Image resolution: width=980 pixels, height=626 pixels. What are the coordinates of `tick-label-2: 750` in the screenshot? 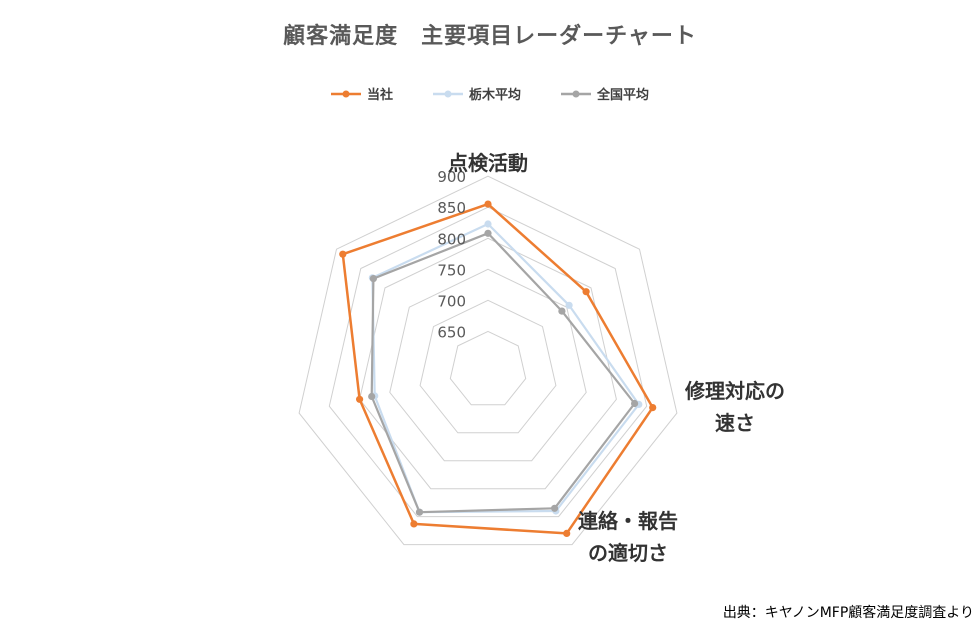 It's located at (451, 270).